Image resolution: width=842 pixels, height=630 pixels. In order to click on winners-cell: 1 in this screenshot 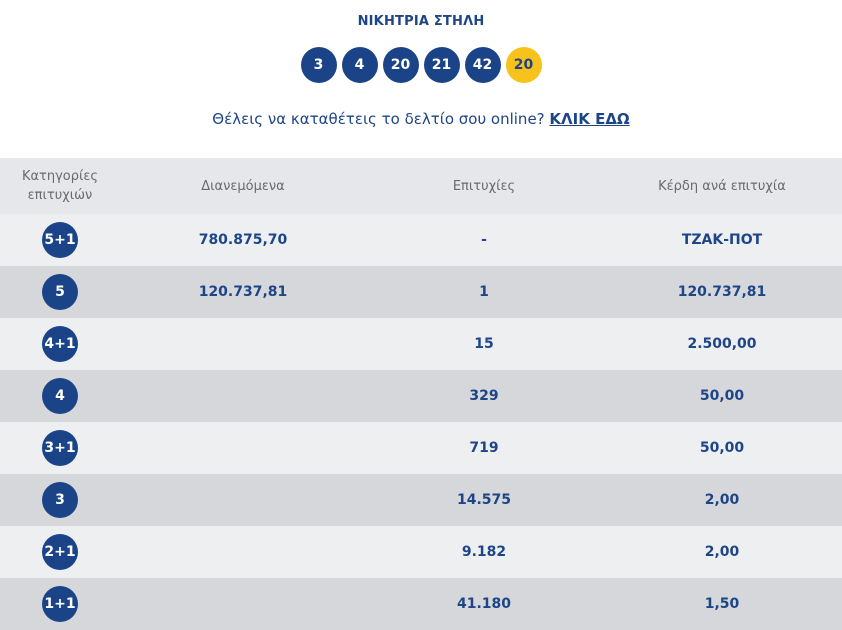, I will do `click(484, 292)`.